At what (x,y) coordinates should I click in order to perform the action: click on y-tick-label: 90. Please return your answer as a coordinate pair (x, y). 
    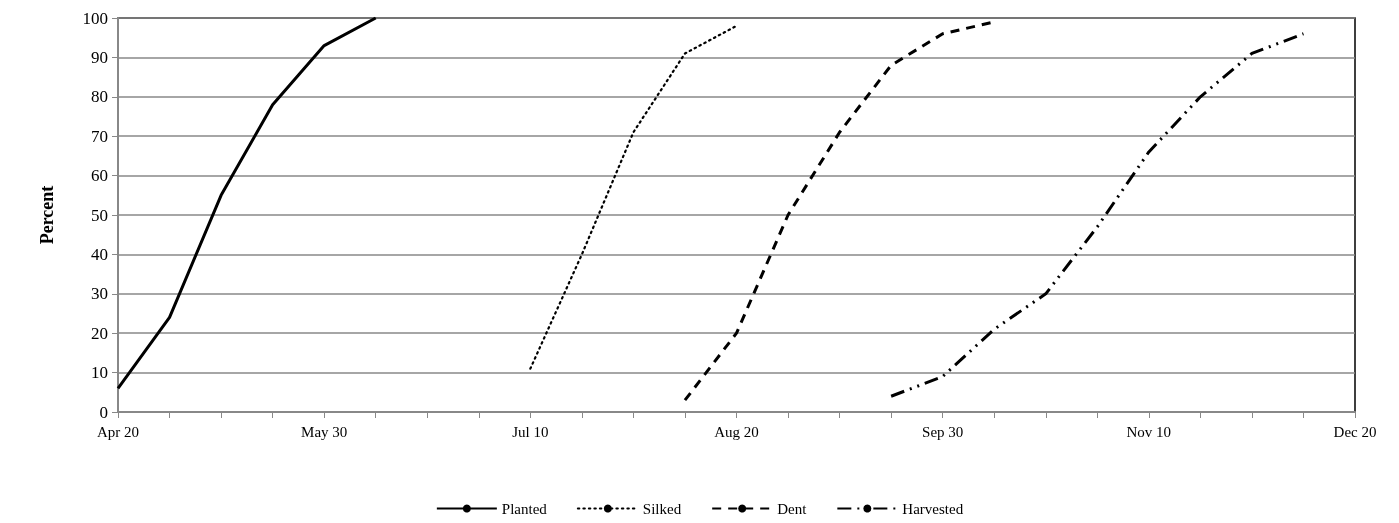
    Looking at the image, I should click on (99, 57).